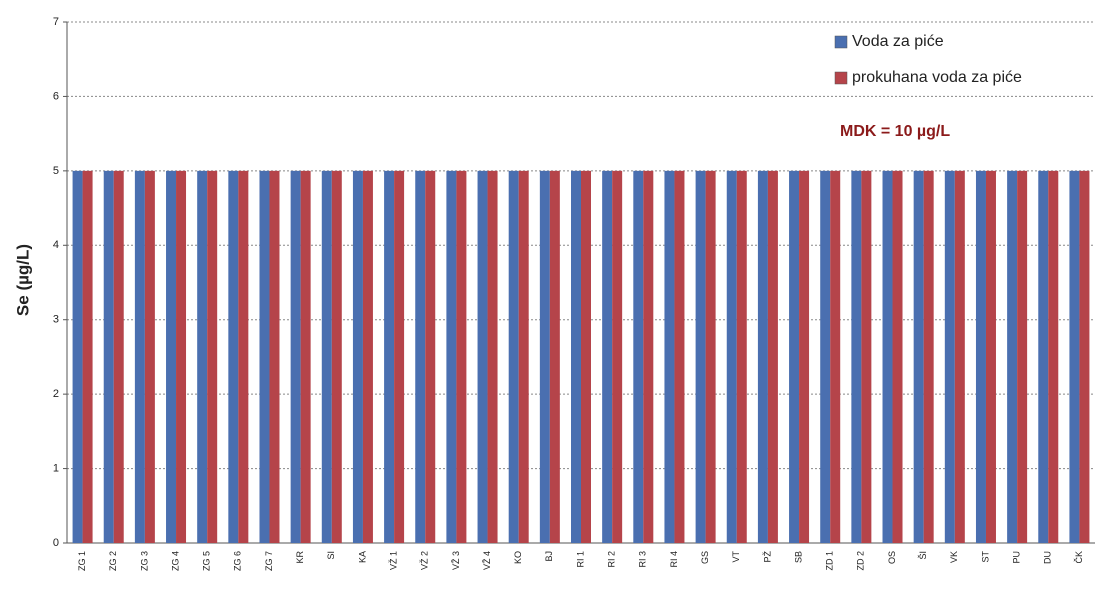  What do you see at coordinates (674, 559) in the screenshot?
I see `x-tick-label: RI 4` at bounding box center [674, 559].